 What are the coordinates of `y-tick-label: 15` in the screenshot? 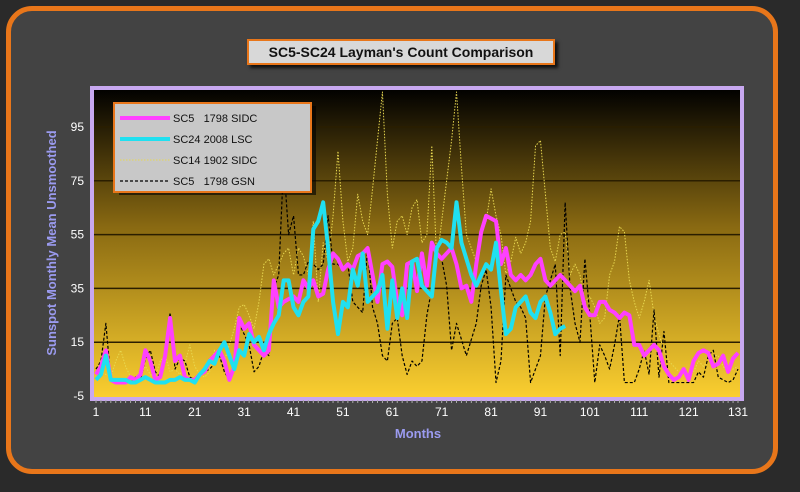 It's located at (78, 342).